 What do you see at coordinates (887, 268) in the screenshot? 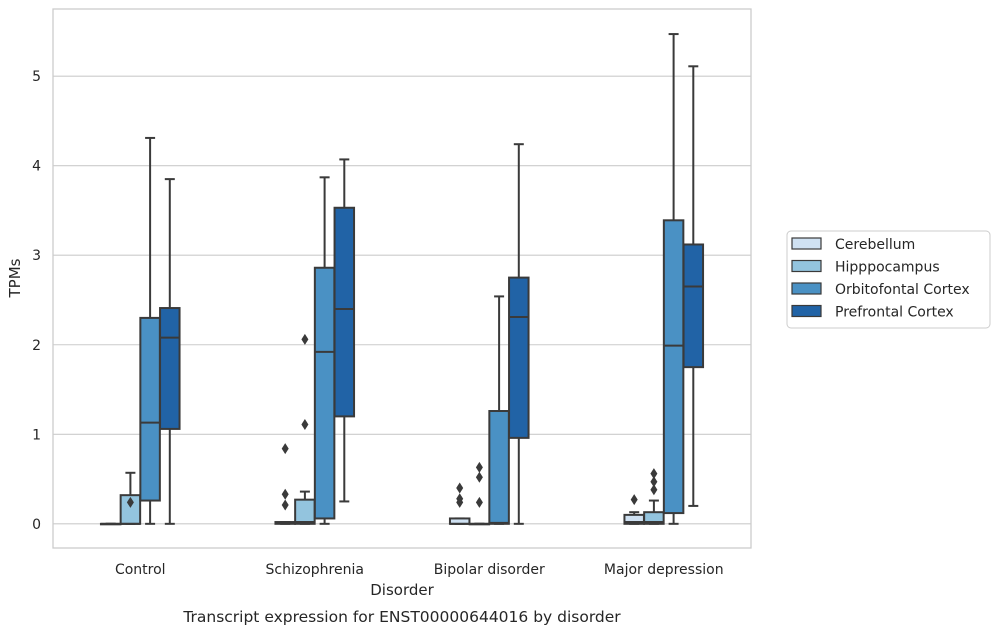
I see `legend-entry: Hipppocampus` at bounding box center [887, 268].